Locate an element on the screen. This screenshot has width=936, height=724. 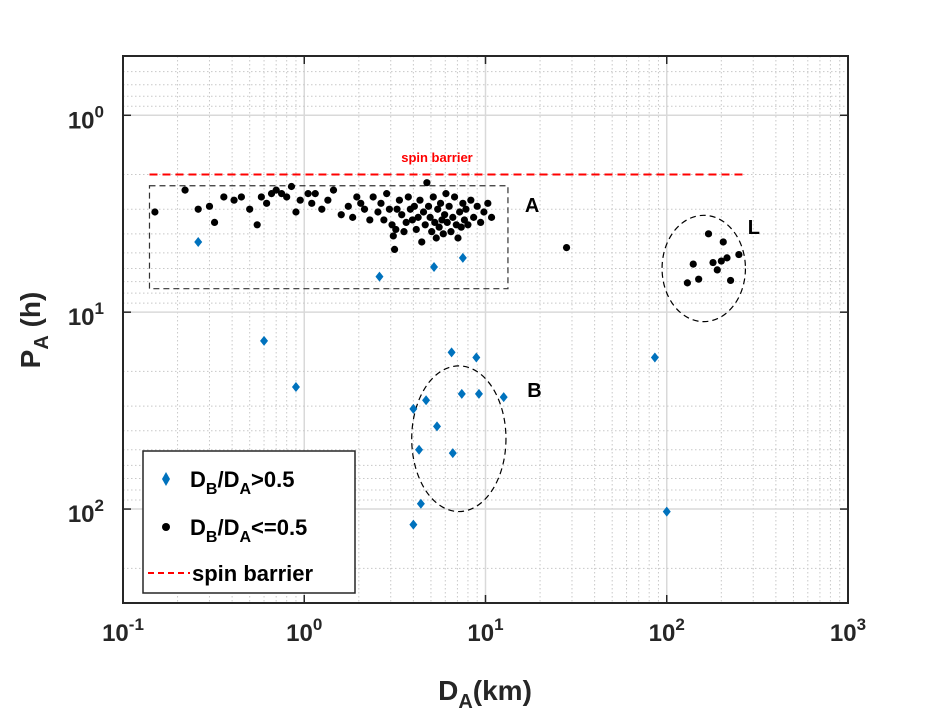
y-tick-label: 10² is located at coordinates (86, 512).